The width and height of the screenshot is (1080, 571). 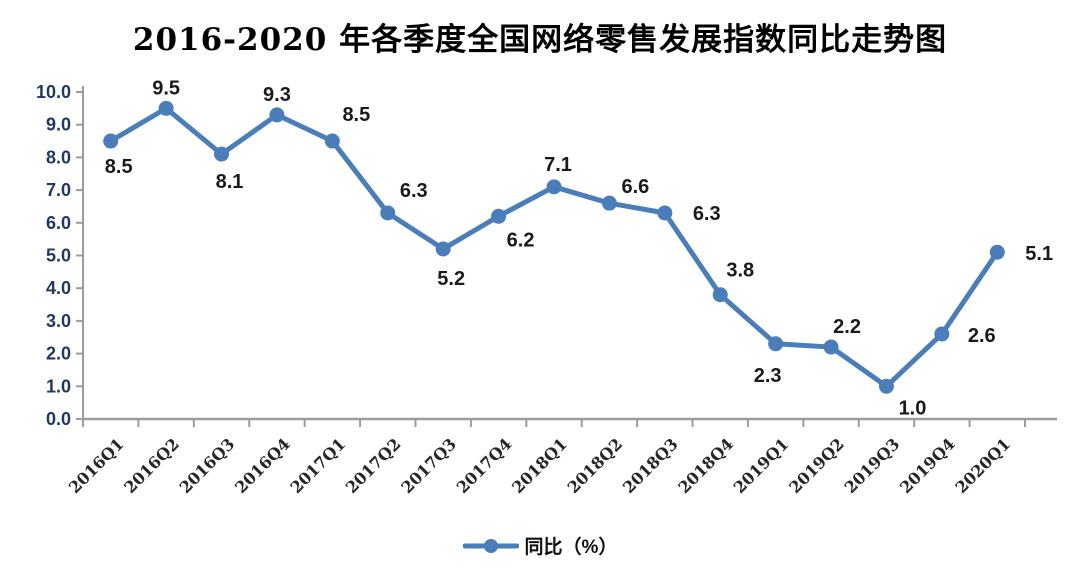 What do you see at coordinates (927, 465) in the screenshot?
I see `x-axis-category-label: 2019Q4` at bounding box center [927, 465].